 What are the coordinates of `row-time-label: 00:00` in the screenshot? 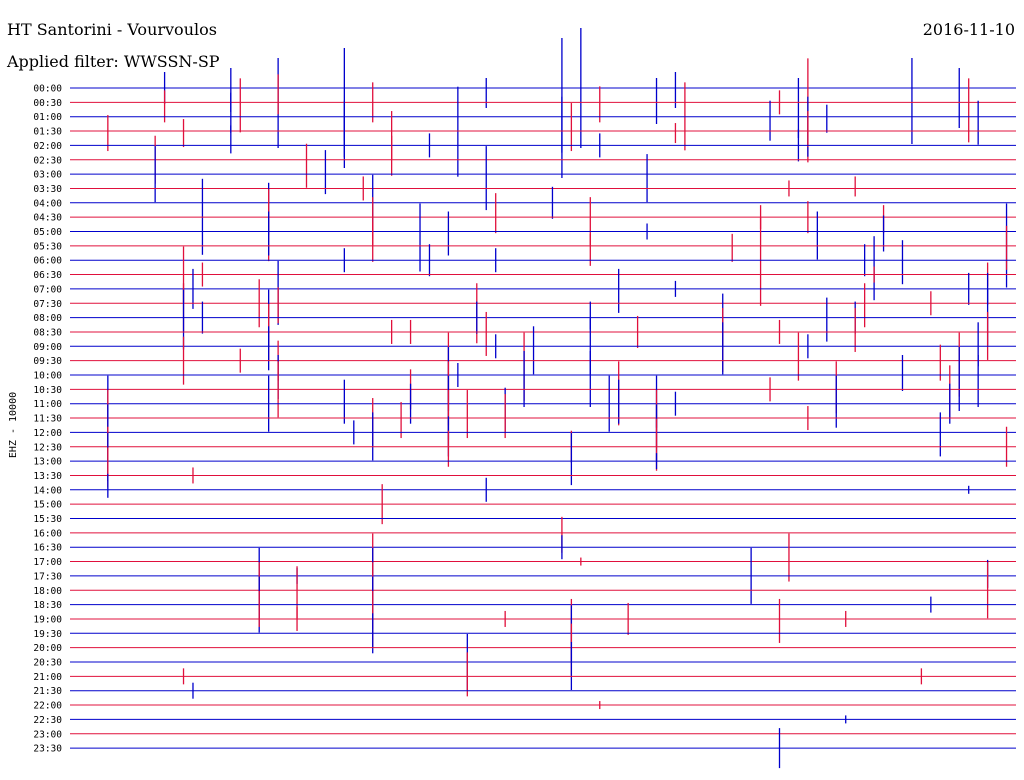 It's located at (47, 89).